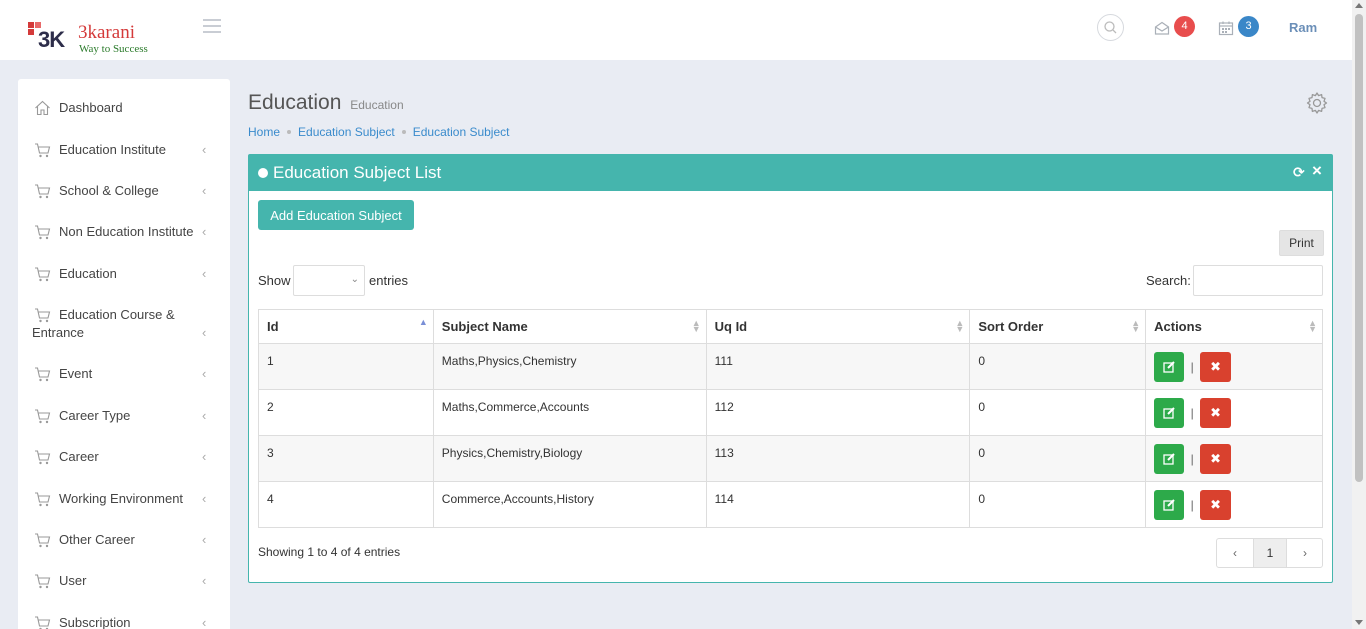 This screenshot has width=1366, height=629. What do you see at coordinates (1248, 26) in the screenshot?
I see `calendar-count-badge: 3` at bounding box center [1248, 26].